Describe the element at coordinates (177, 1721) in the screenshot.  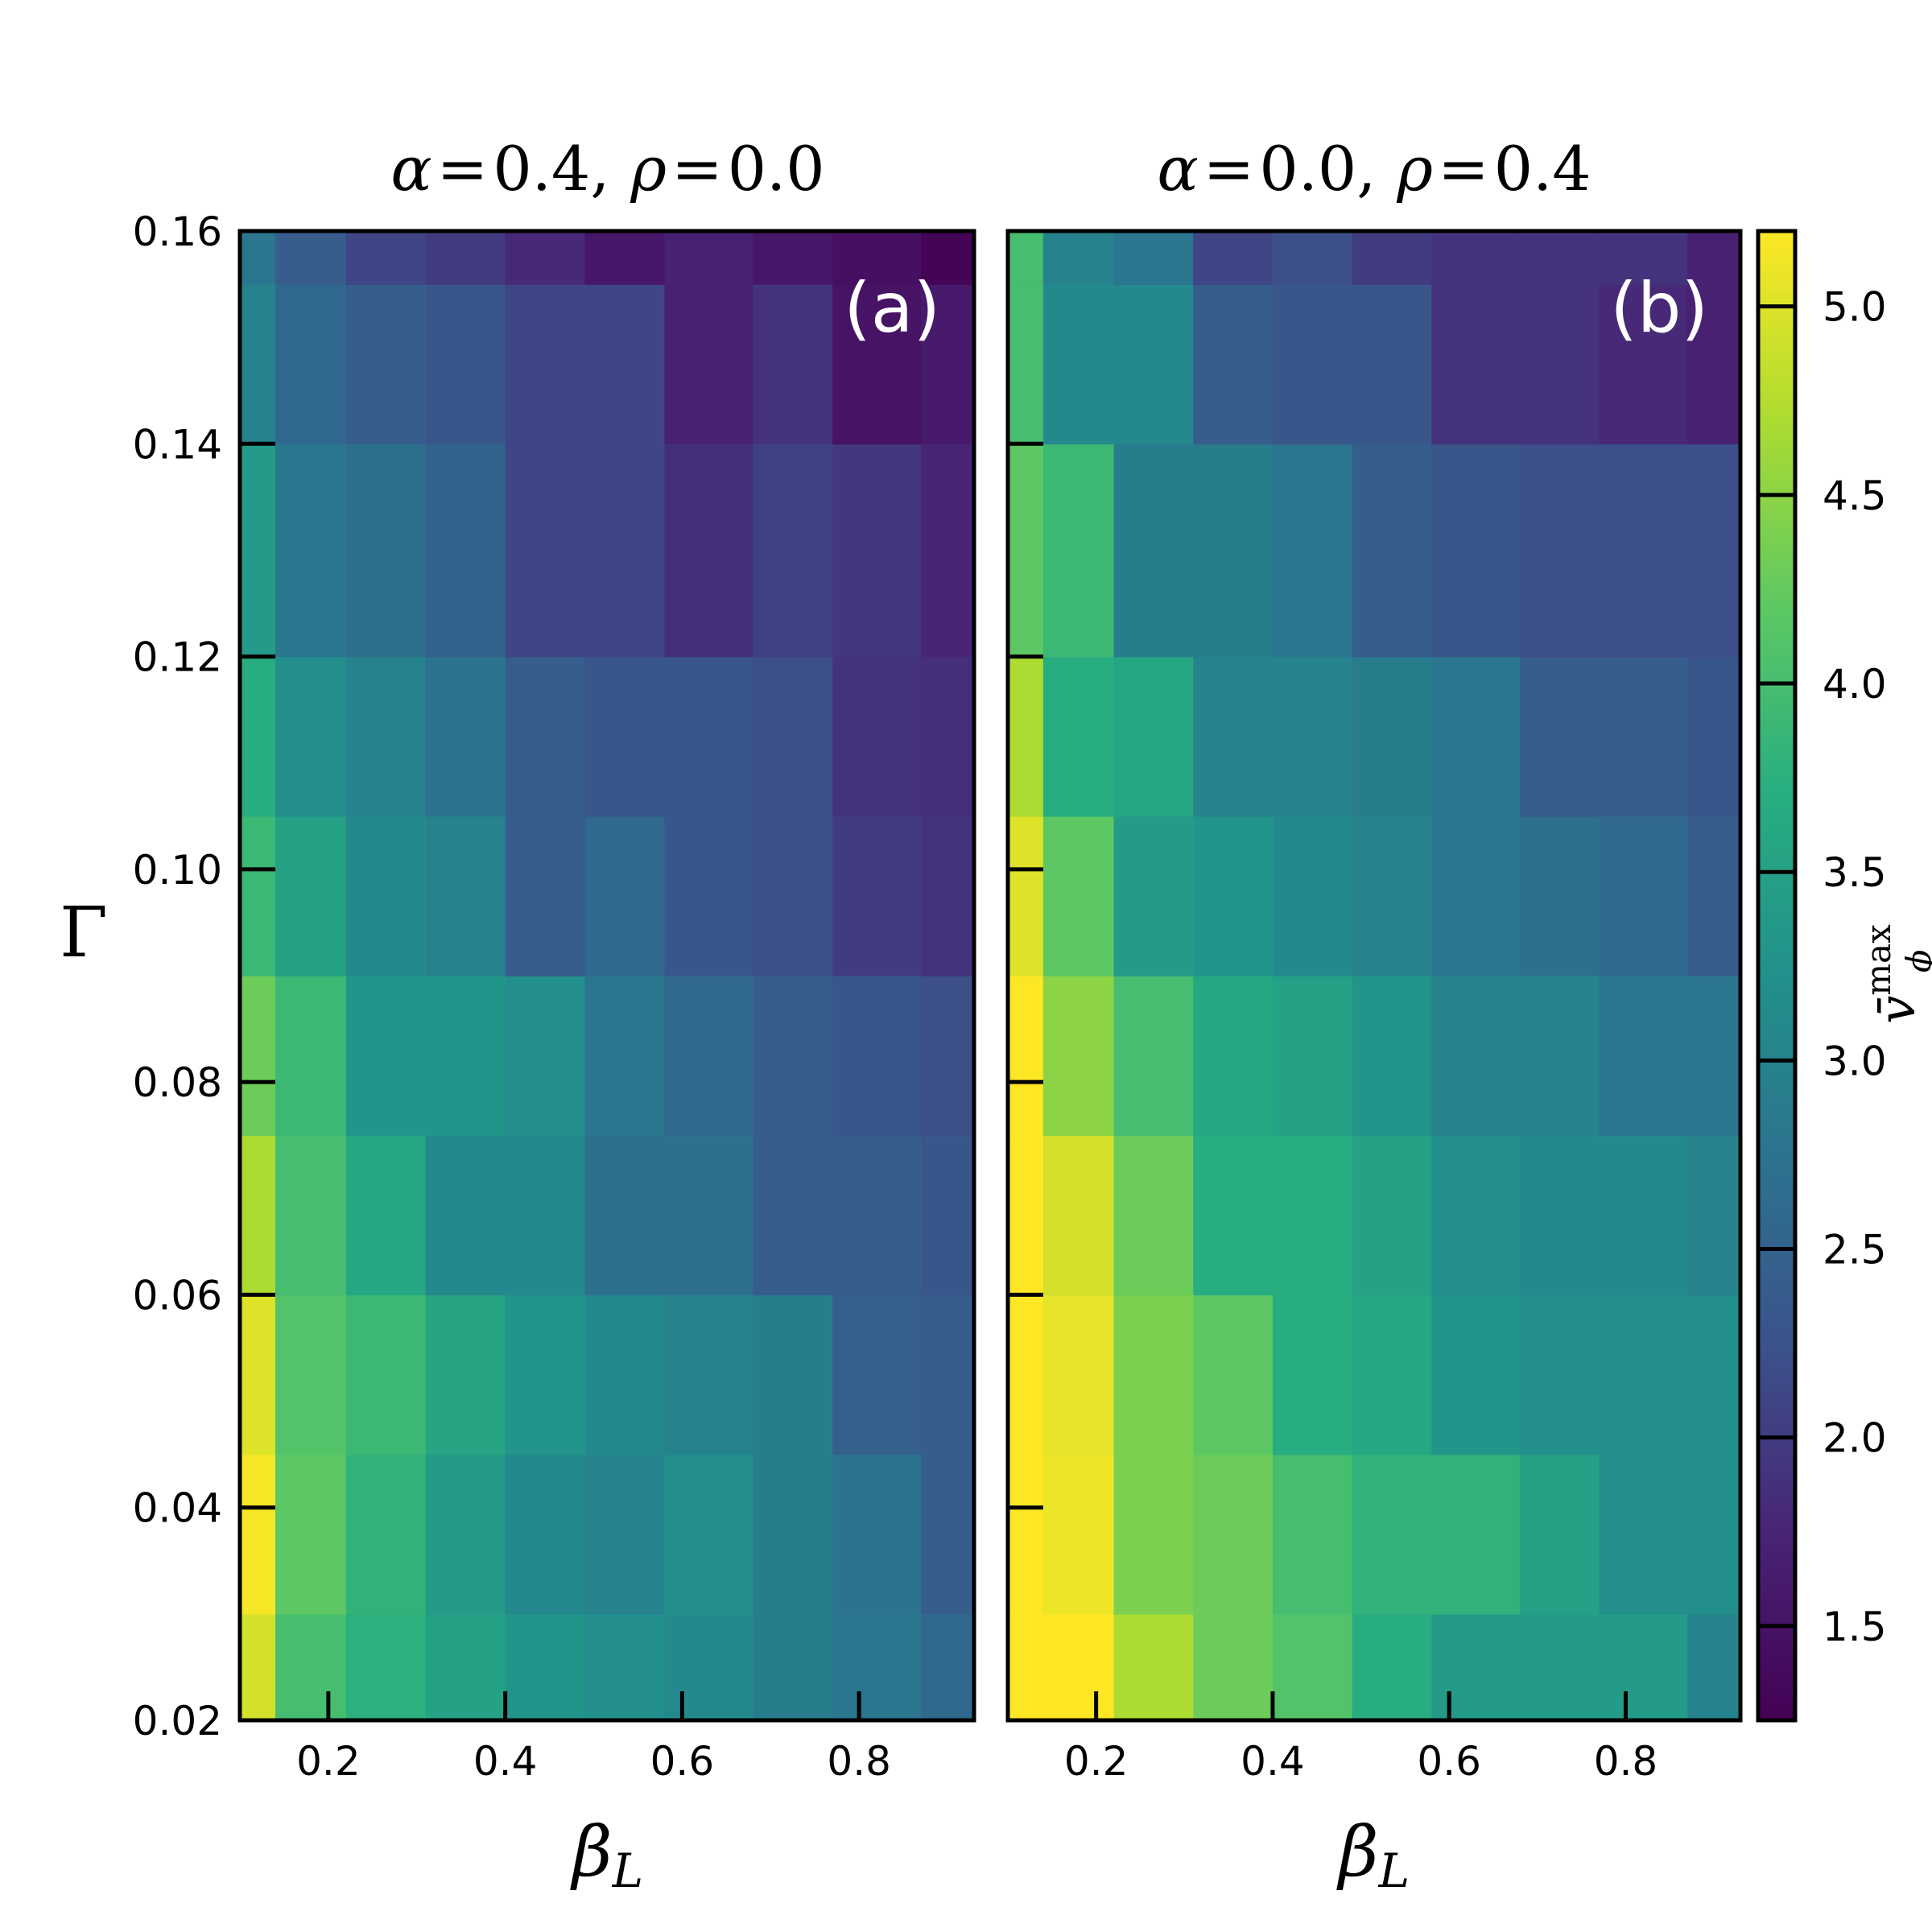
I see `y-tick-label: 0.02` at that location.